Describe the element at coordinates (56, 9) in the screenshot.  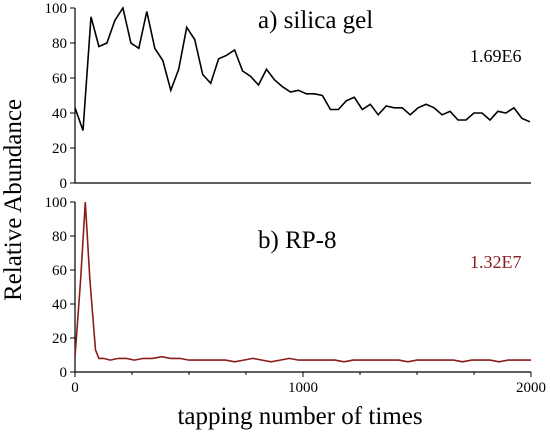
I see `panel-a-y-tick-label: 100` at that location.